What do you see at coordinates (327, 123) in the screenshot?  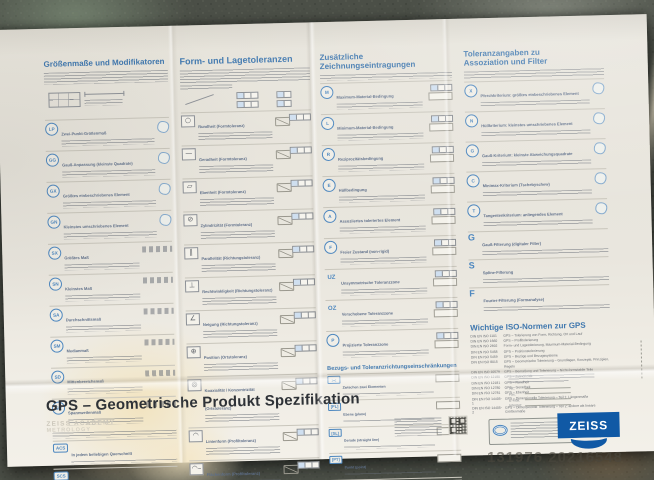 I see `indication-code-badge: L` at bounding box center [327, 123].